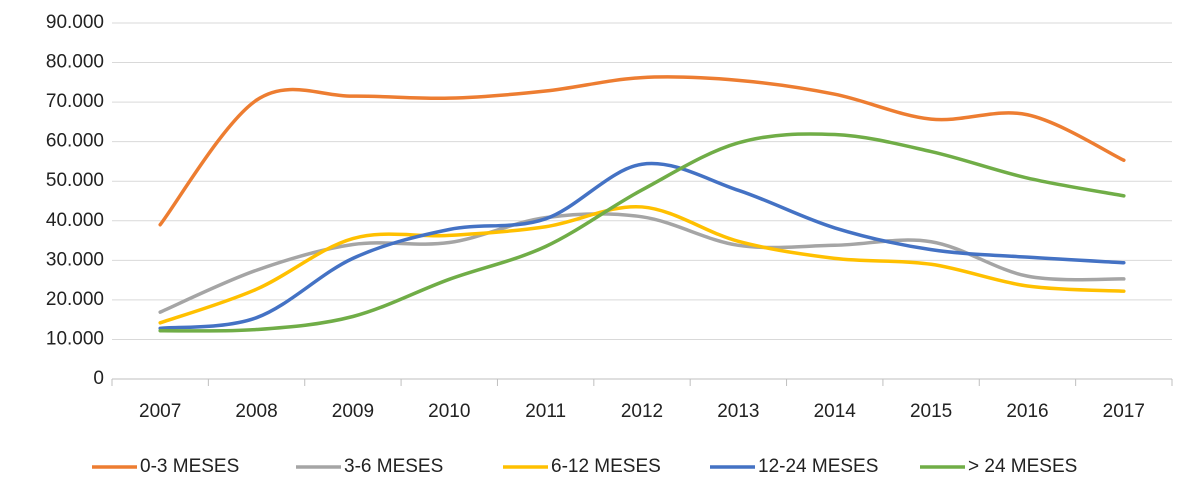 The height and width of the screenshot is (478, 1178). Describe the element at coordinates (835, 411) in the screenshot. I see `x-tick-label: 2014` at that location.